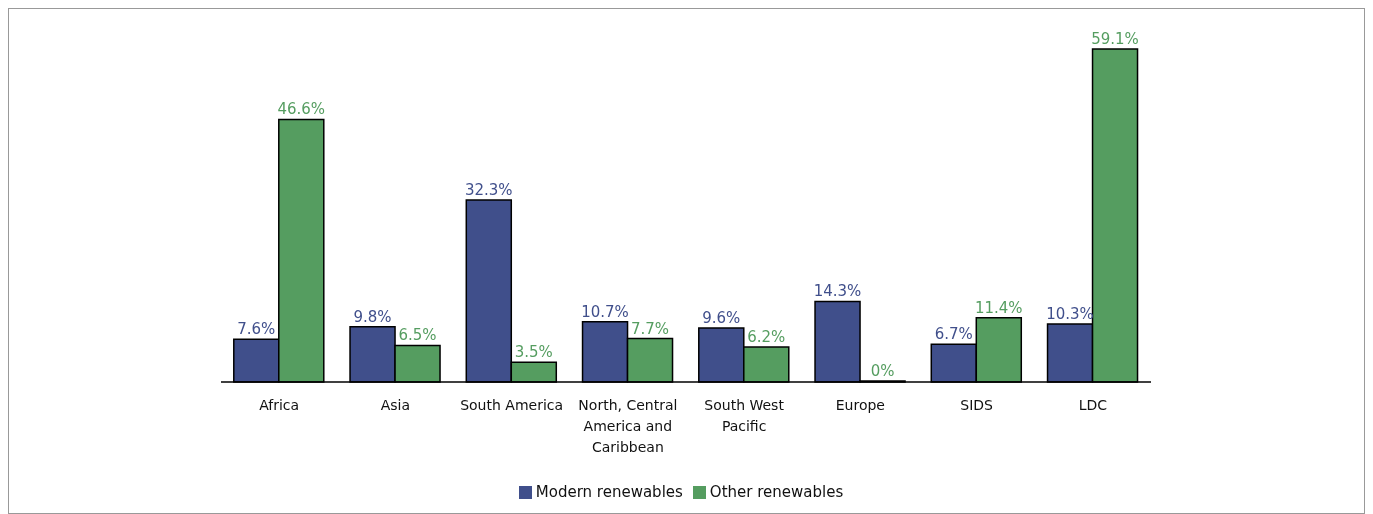 Image resolution: width=1373 pixels, height=514 pixels. I want to click on data-label: 32.3%, so click(488, 190).